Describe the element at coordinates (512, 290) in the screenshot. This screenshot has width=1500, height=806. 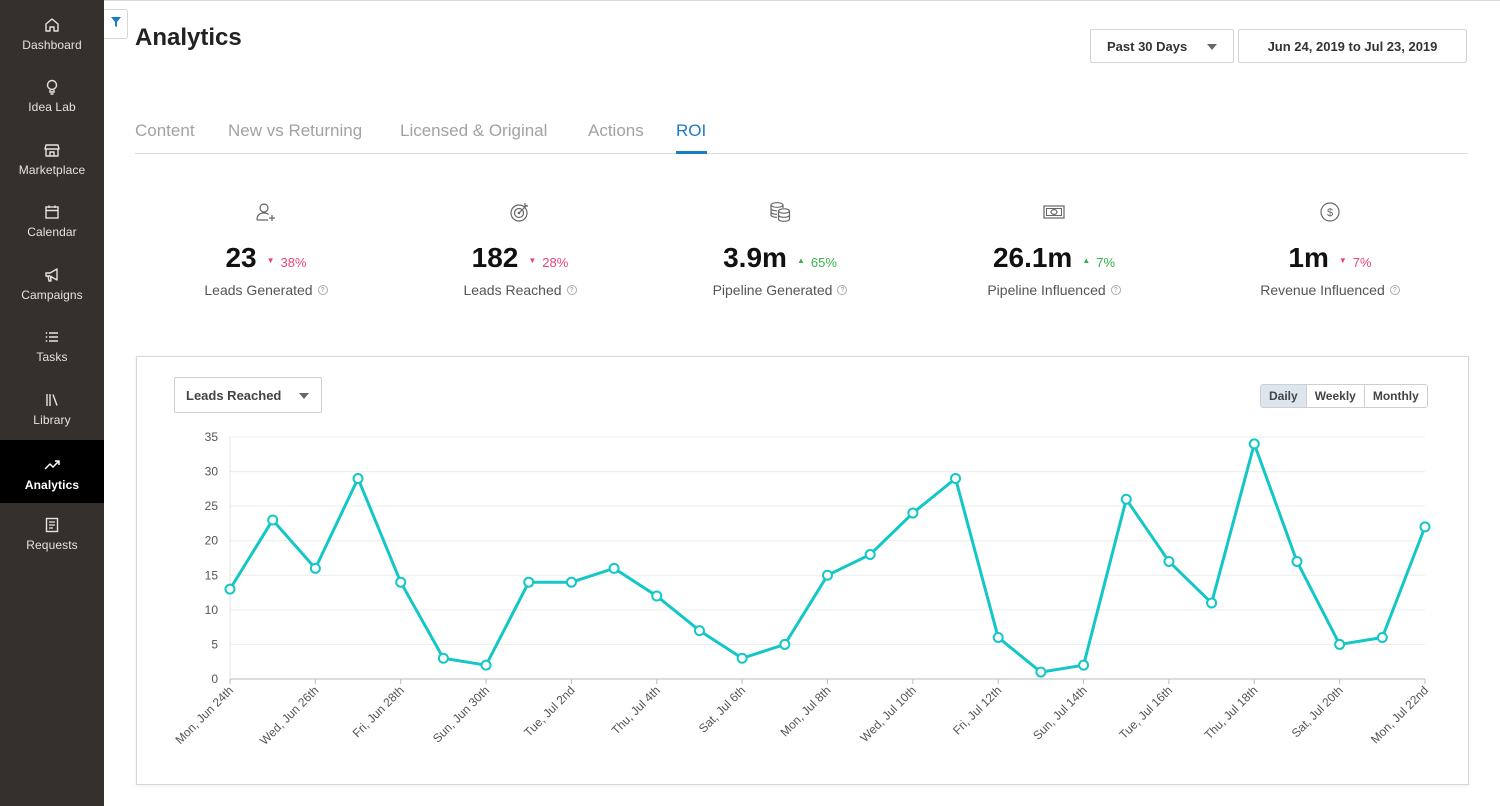
I see `kpi-label: Leads Reached` at that location.